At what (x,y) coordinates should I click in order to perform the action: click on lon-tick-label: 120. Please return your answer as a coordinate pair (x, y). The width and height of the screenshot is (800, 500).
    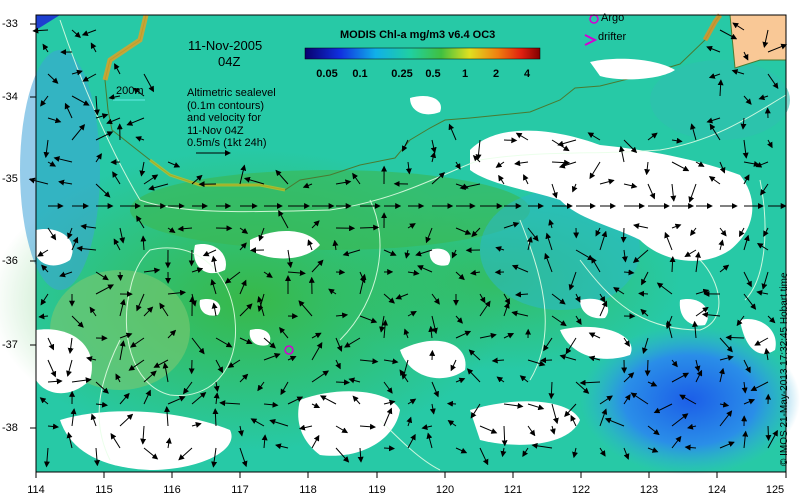
    Looking at the image, I should click on (445, 490).